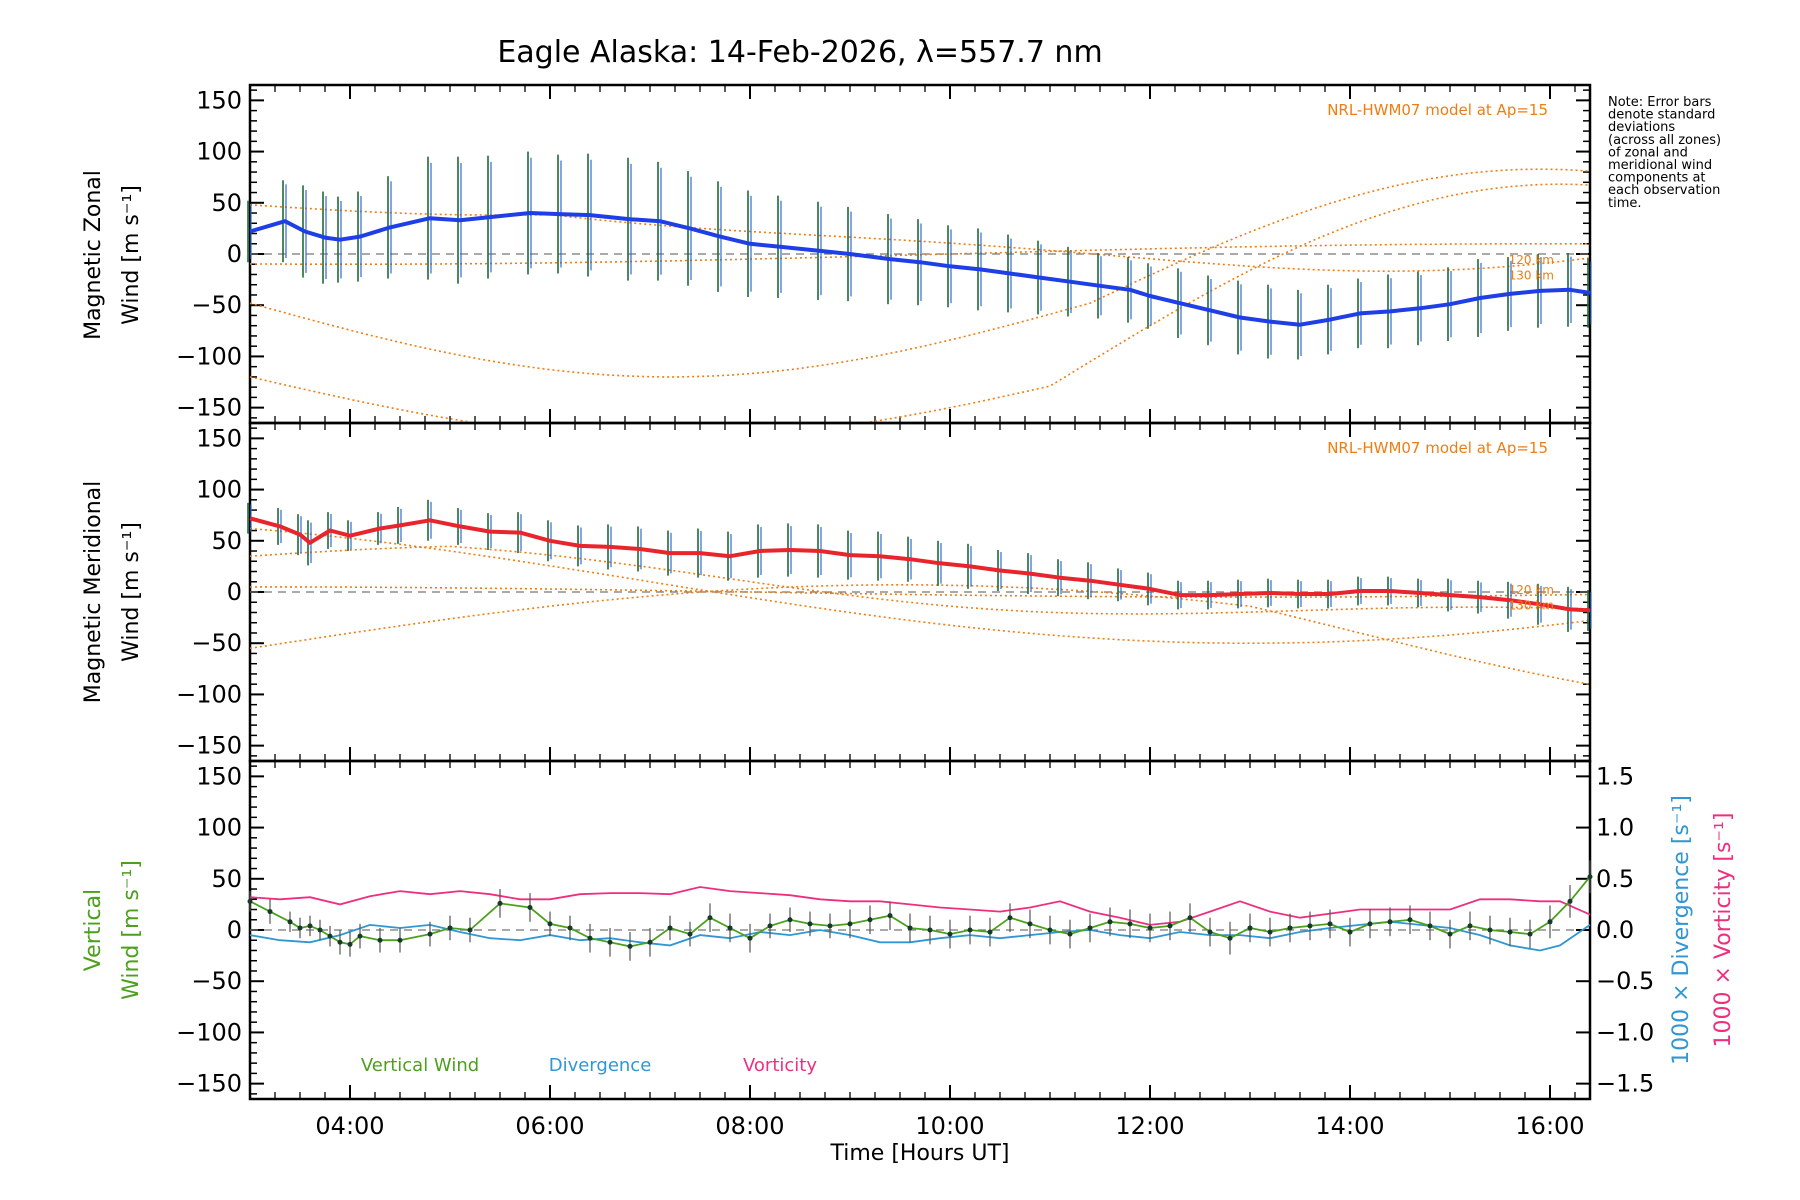  What do you see at coordinates (1664, 140) in the screenshot?
I see `note-line: (across all zones)` at bounding box center [1664, 140].